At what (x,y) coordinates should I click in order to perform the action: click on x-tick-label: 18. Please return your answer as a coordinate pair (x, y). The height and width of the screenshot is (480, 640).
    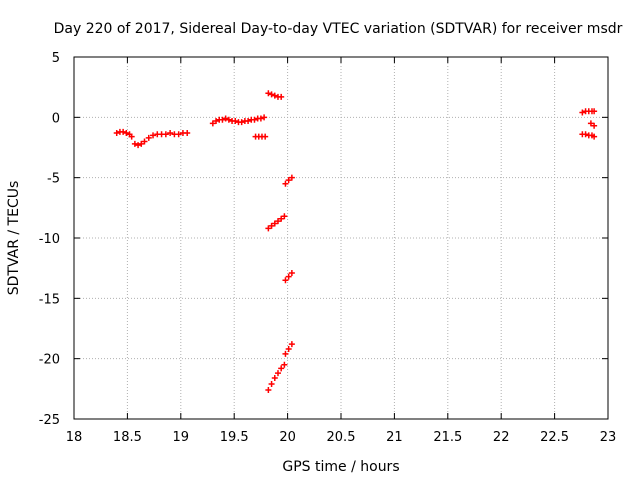
    Looking at the image, I should click on (74, 437).